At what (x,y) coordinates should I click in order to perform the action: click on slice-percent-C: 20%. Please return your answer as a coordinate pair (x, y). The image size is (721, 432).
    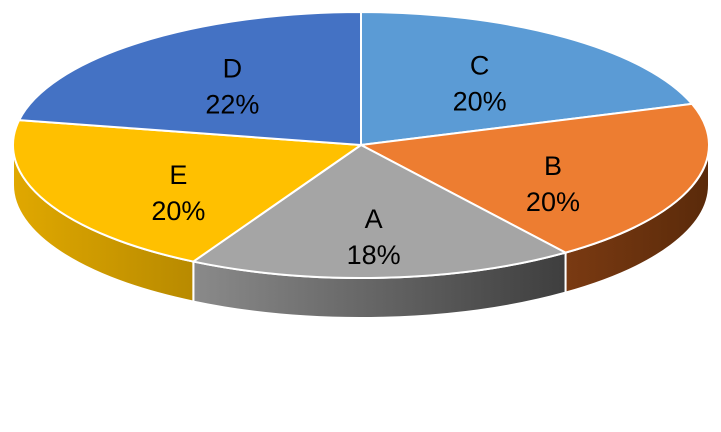
    Looking at the image, I should click on (480, 102).